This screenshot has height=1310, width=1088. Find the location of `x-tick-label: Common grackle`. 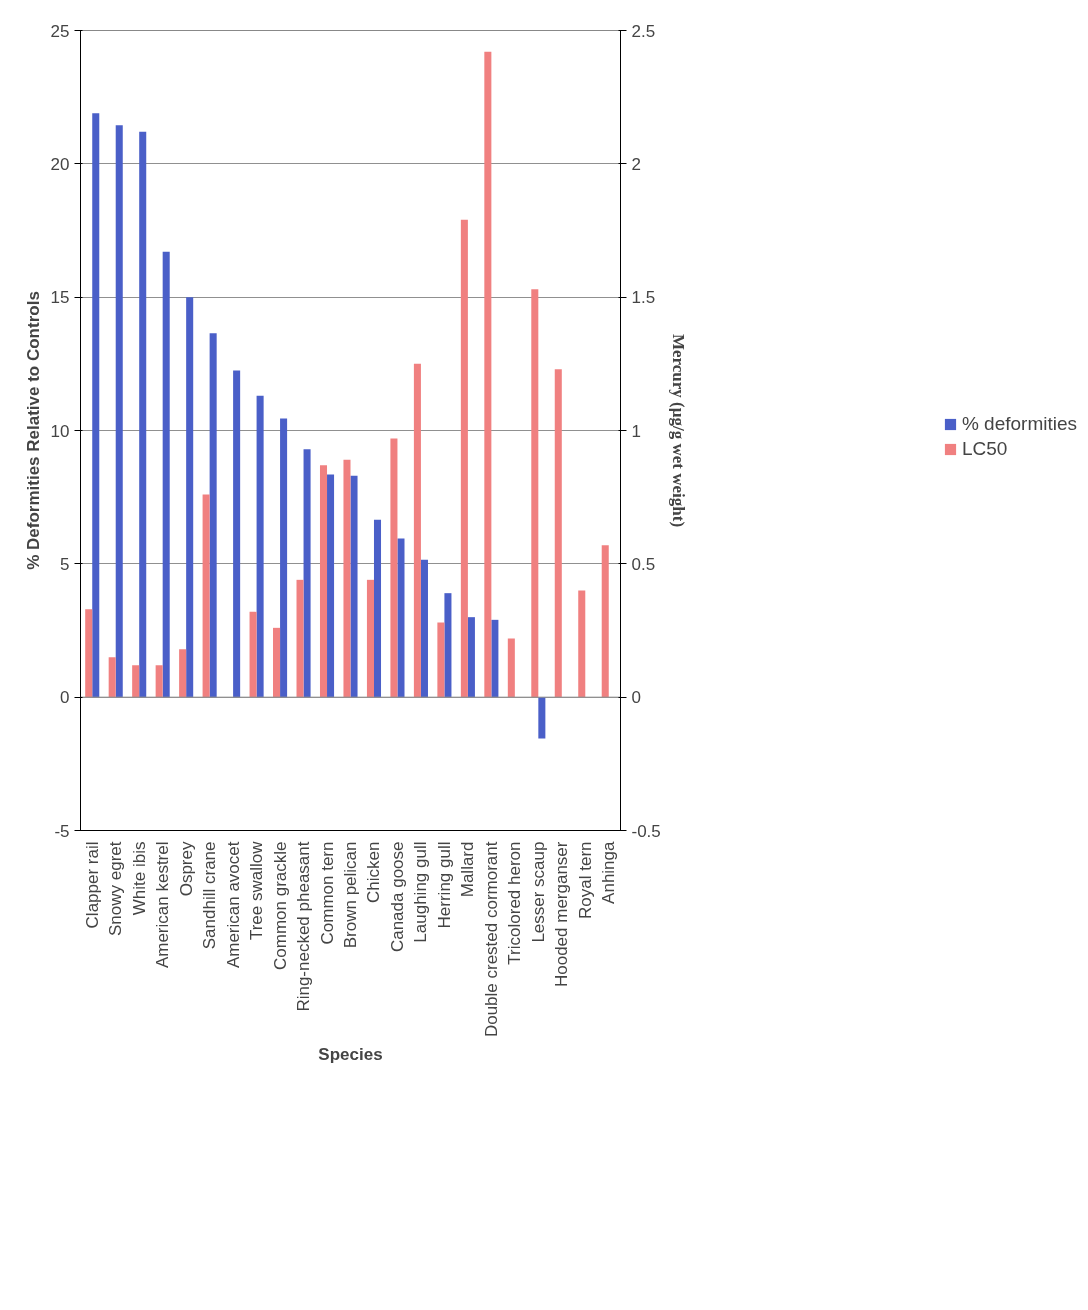

x-tick-label: Common grackle is located at coordinates (280, 905).